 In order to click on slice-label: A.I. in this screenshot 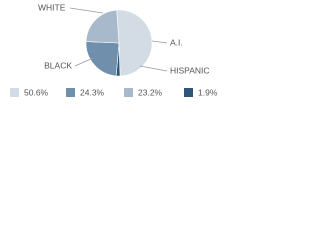, I will do `click(176, 42)`.